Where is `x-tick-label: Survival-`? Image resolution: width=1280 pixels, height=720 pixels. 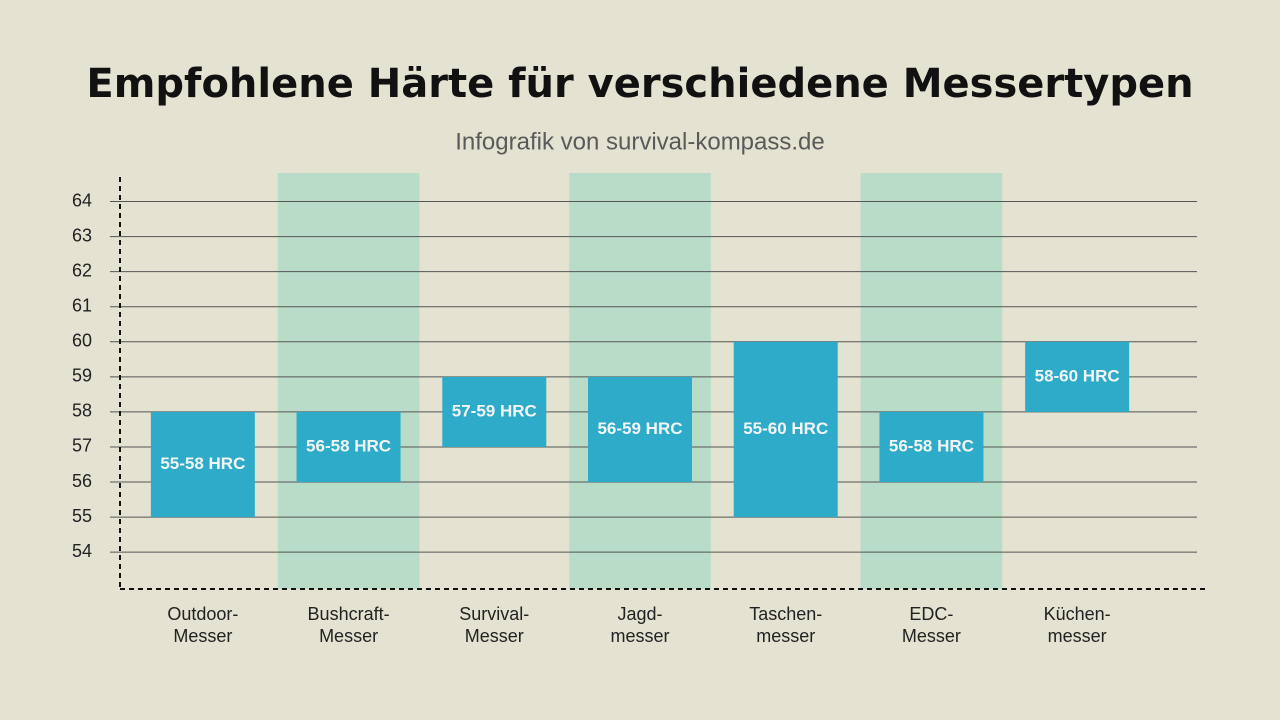
x-tick-label: Survival- is located at coordinates (494, 614).